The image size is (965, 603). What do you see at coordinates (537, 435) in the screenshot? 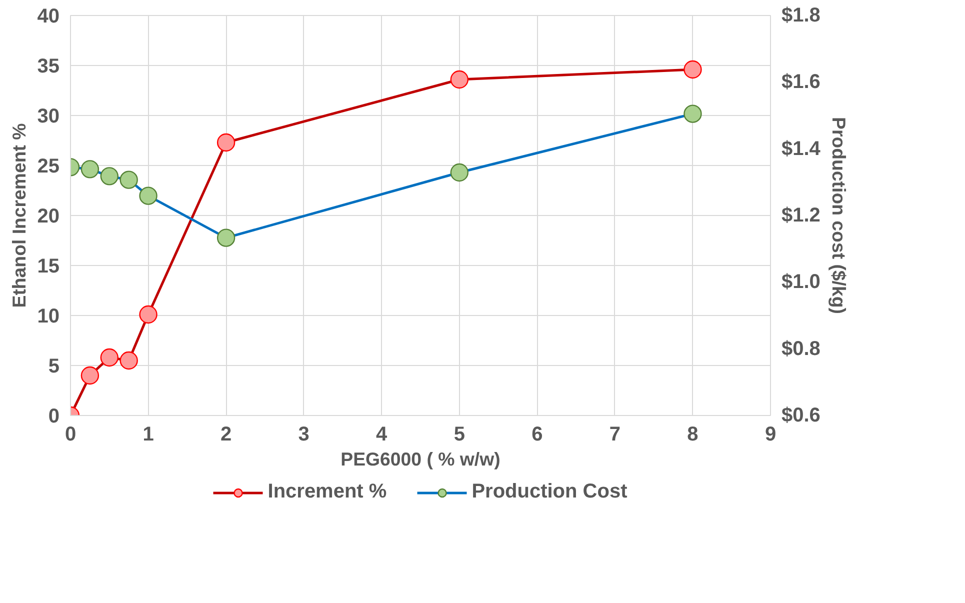
I see `x-tick-label: 6` at bounding box center [537, 435].